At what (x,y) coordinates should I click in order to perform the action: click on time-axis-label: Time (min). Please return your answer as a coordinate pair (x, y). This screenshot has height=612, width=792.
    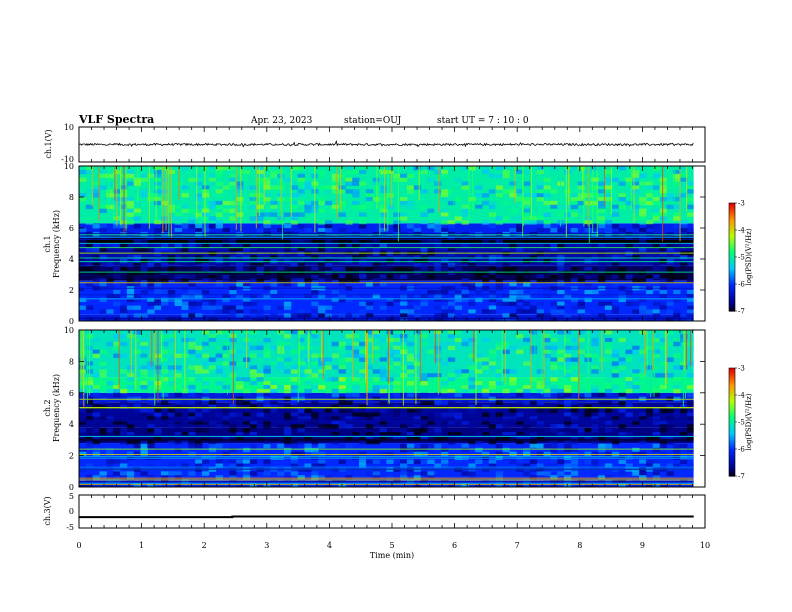
    Looking at the image, I should click on (392, 555).